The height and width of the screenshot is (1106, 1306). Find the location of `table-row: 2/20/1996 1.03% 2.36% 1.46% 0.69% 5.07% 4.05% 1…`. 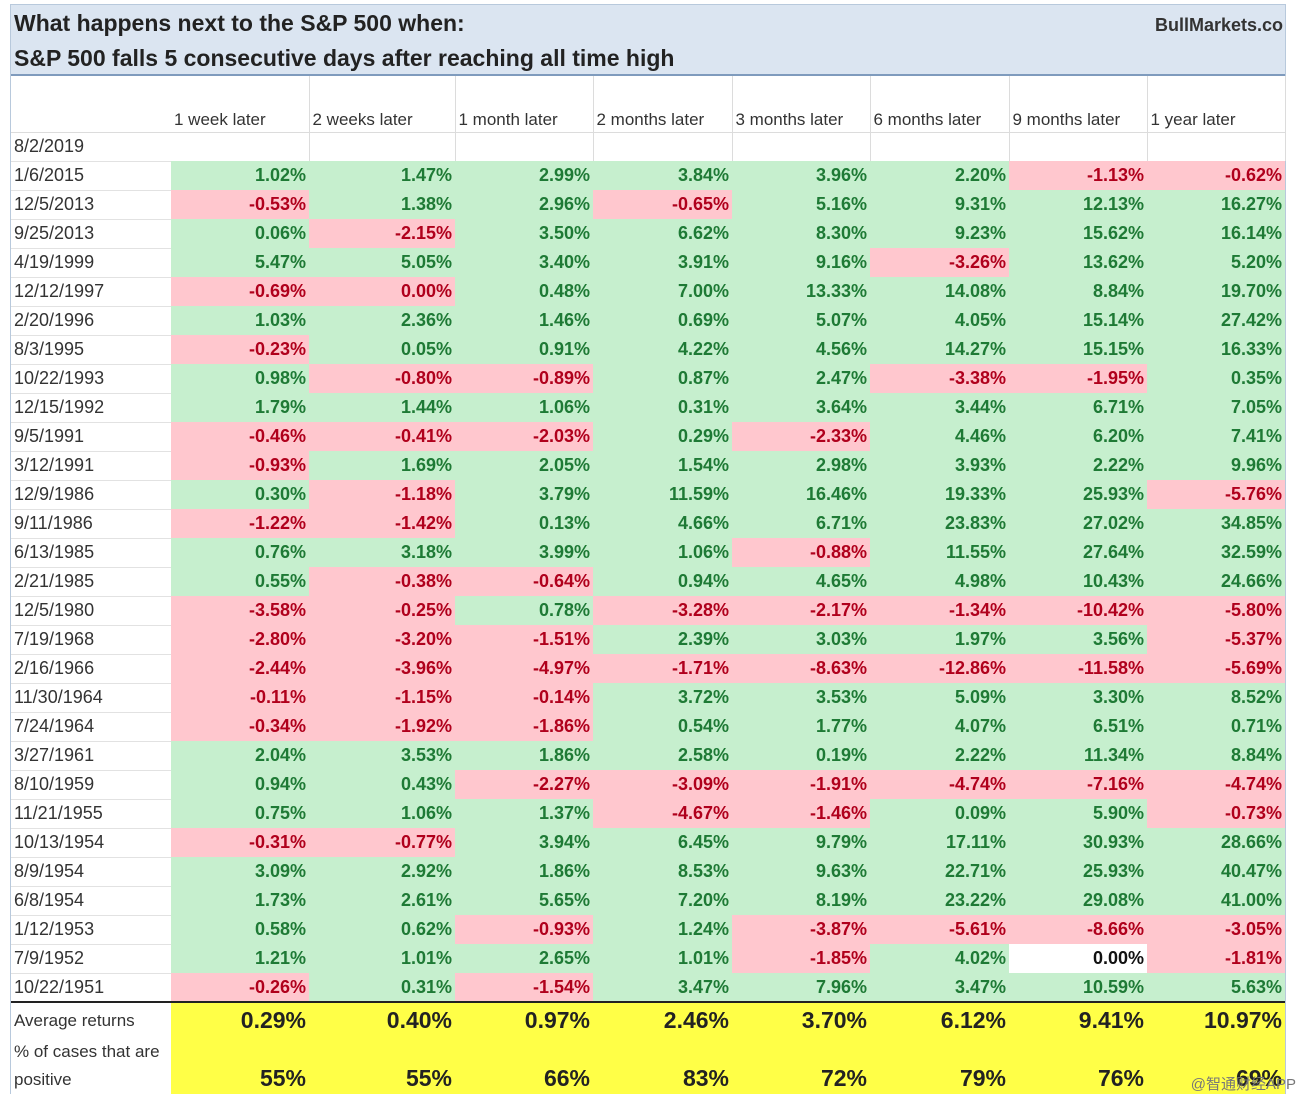

table-row: 2/20/1996 1.03% 2.36% 1.46% 0.69% 5.07% 4.05% 1… is located at coordinates (648, 321).